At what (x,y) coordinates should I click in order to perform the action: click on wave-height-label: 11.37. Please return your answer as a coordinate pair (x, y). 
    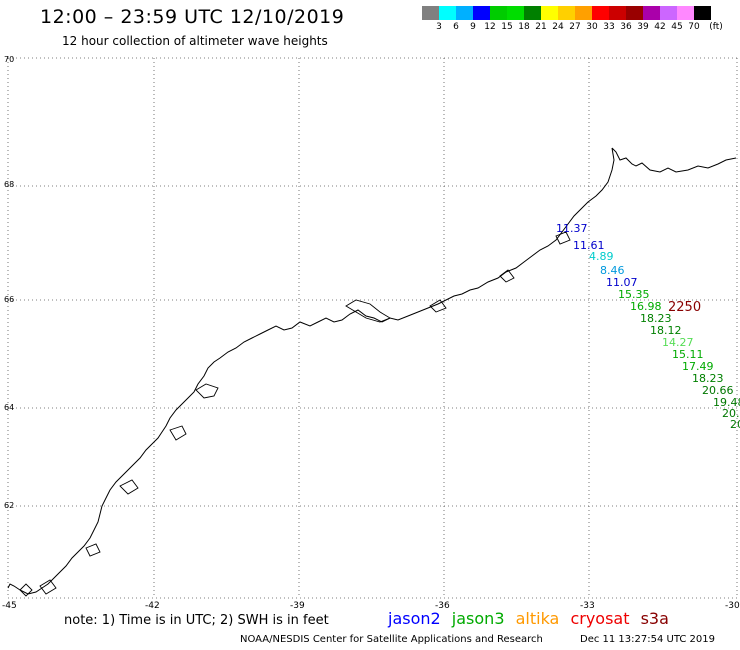
    Looking at the image, I should click on (572, 228).